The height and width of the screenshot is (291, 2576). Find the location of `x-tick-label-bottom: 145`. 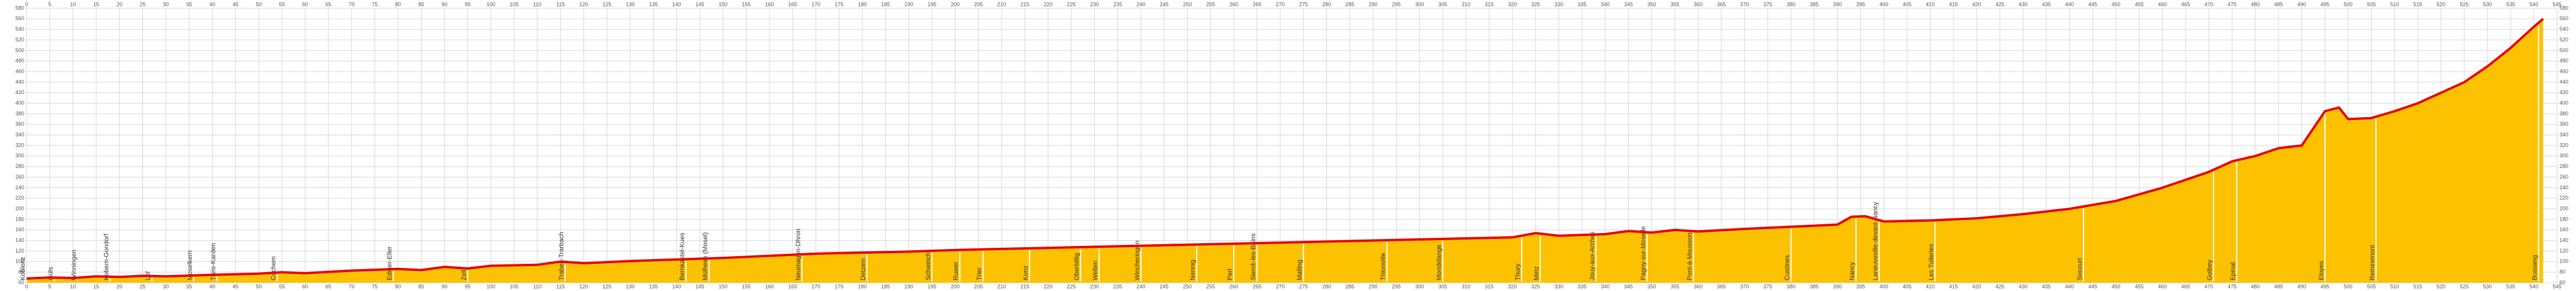

x-tick-label-bottom: 145 is located at coordinates (701, 286).